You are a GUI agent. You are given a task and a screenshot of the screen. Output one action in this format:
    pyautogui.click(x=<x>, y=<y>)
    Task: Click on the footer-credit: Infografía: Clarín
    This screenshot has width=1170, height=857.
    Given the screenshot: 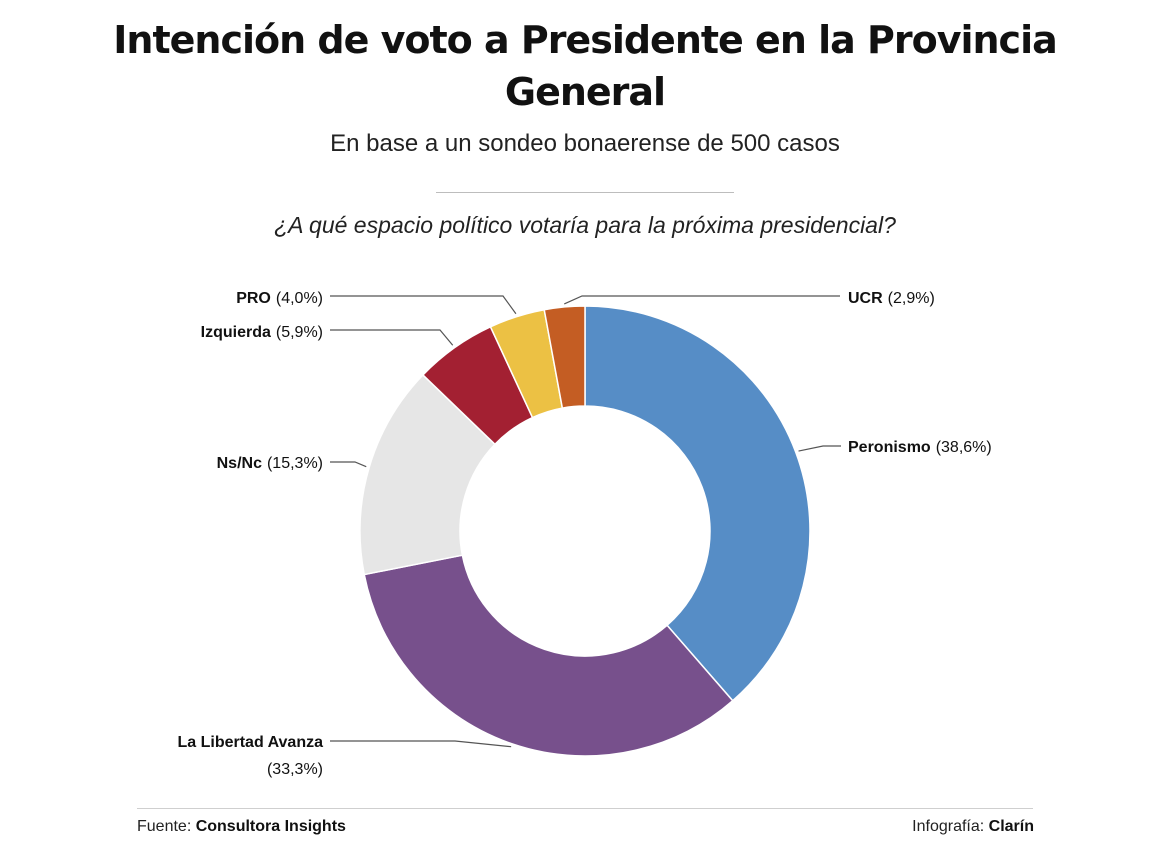 What is the action you would take?
    pyautogui.click(x=973, y=827)
    